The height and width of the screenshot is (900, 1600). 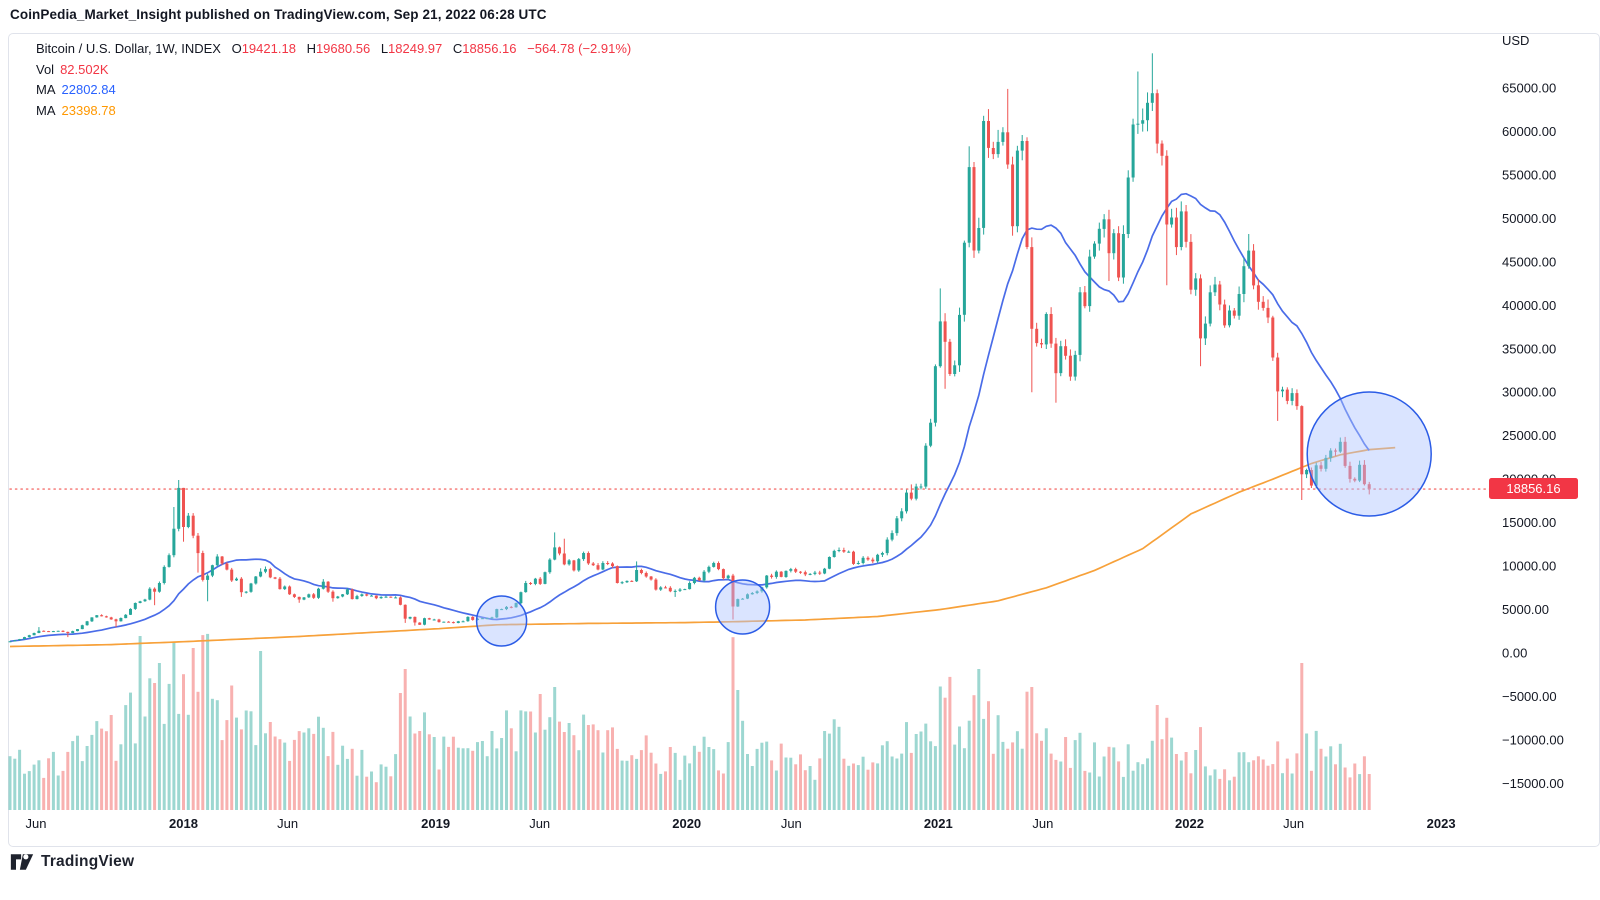 What do you see at coordinates (88, 110) in the screenshot?
I see `ma-long-value: 23398.78` at bounding box center [88, 110].